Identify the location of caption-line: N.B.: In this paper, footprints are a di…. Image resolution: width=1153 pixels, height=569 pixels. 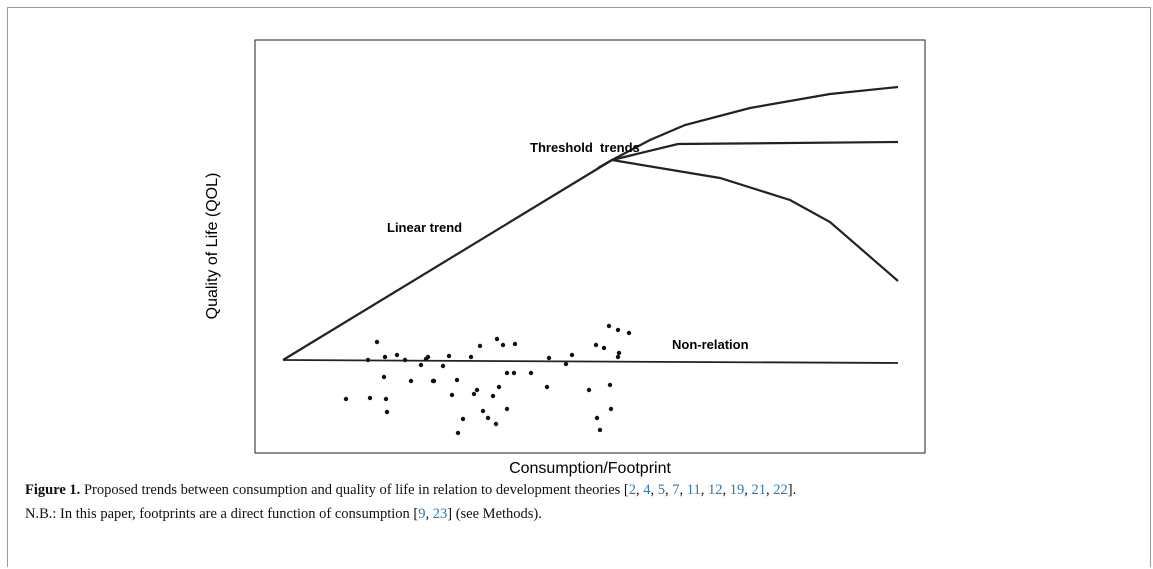
(283, 514).